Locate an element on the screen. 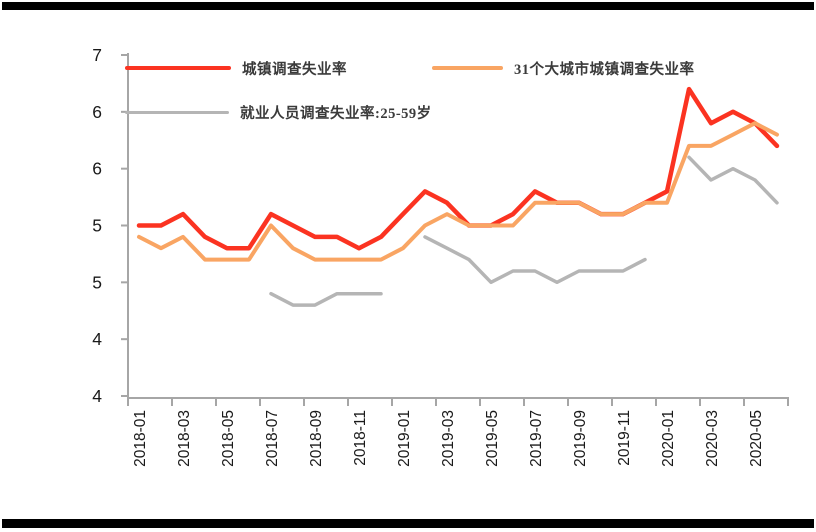 This screenshot has height=532, width=816. legend-orange-line-swatch is located at coordinates (467, 68).